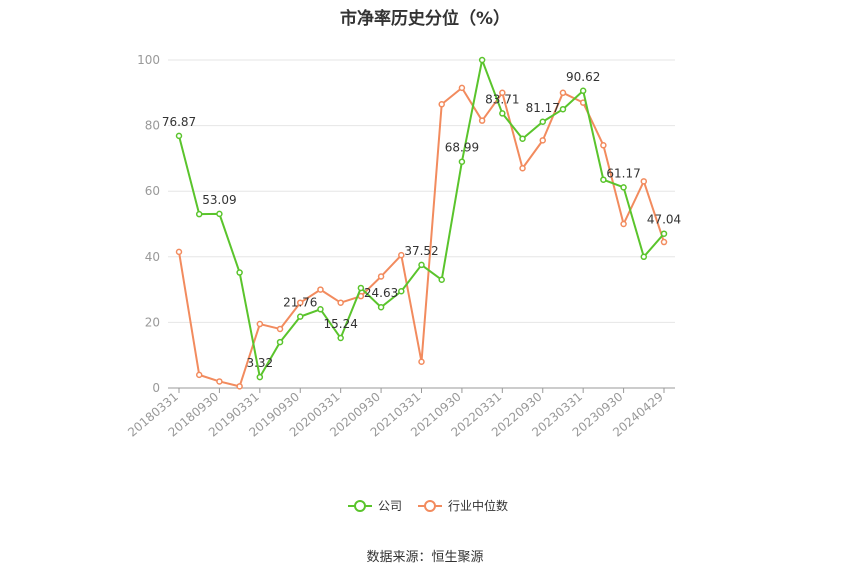 This screenshot has height=575, width=850. I want to click on data-source-note: 数据来源：恒生聚源, so click(425, 557).